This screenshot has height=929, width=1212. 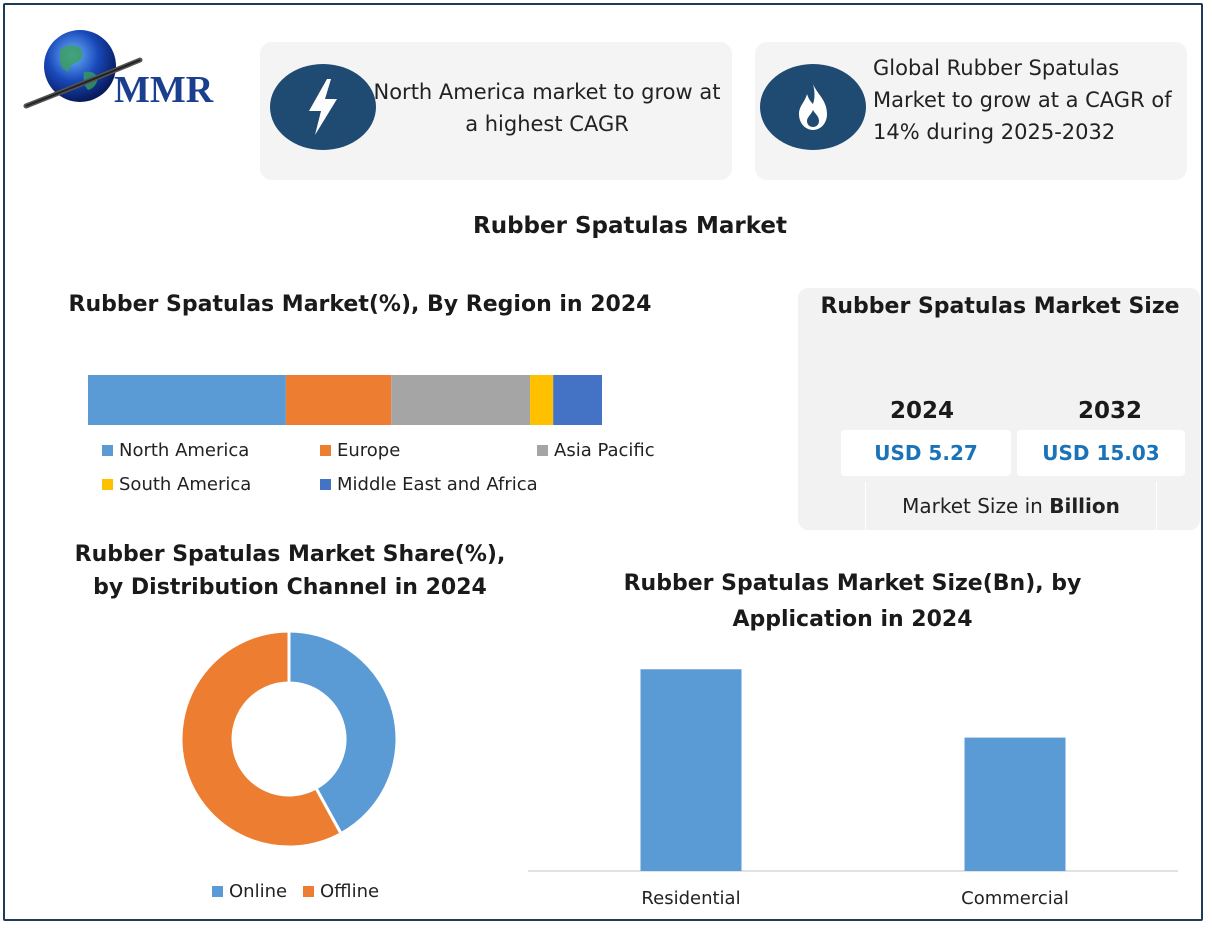 I want to click on legend-label-online: Online, so click(x=258, y=891).